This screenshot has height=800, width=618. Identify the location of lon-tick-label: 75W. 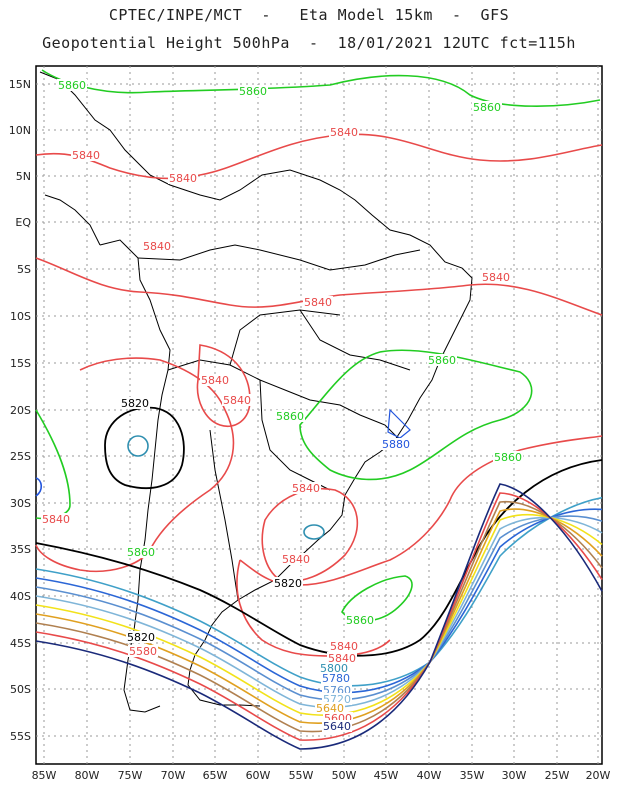
(130, 775).